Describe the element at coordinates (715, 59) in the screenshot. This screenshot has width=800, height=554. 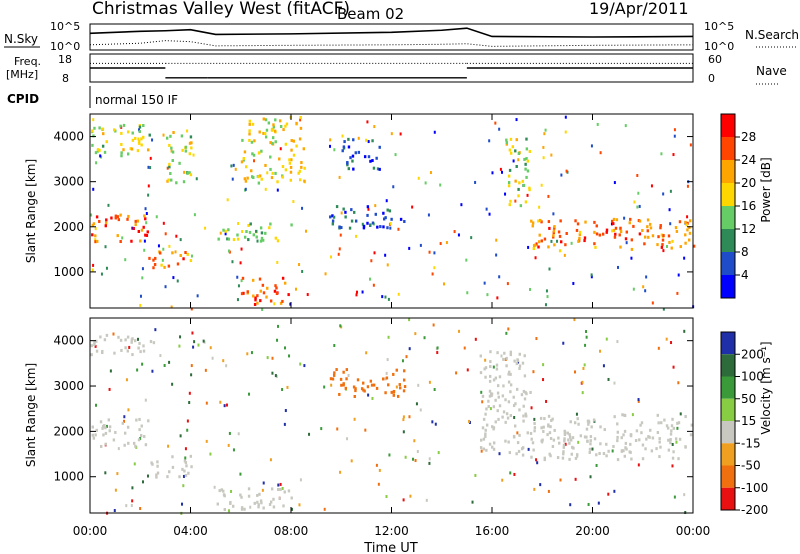
I see `nave-tick-top: 60` at that location.